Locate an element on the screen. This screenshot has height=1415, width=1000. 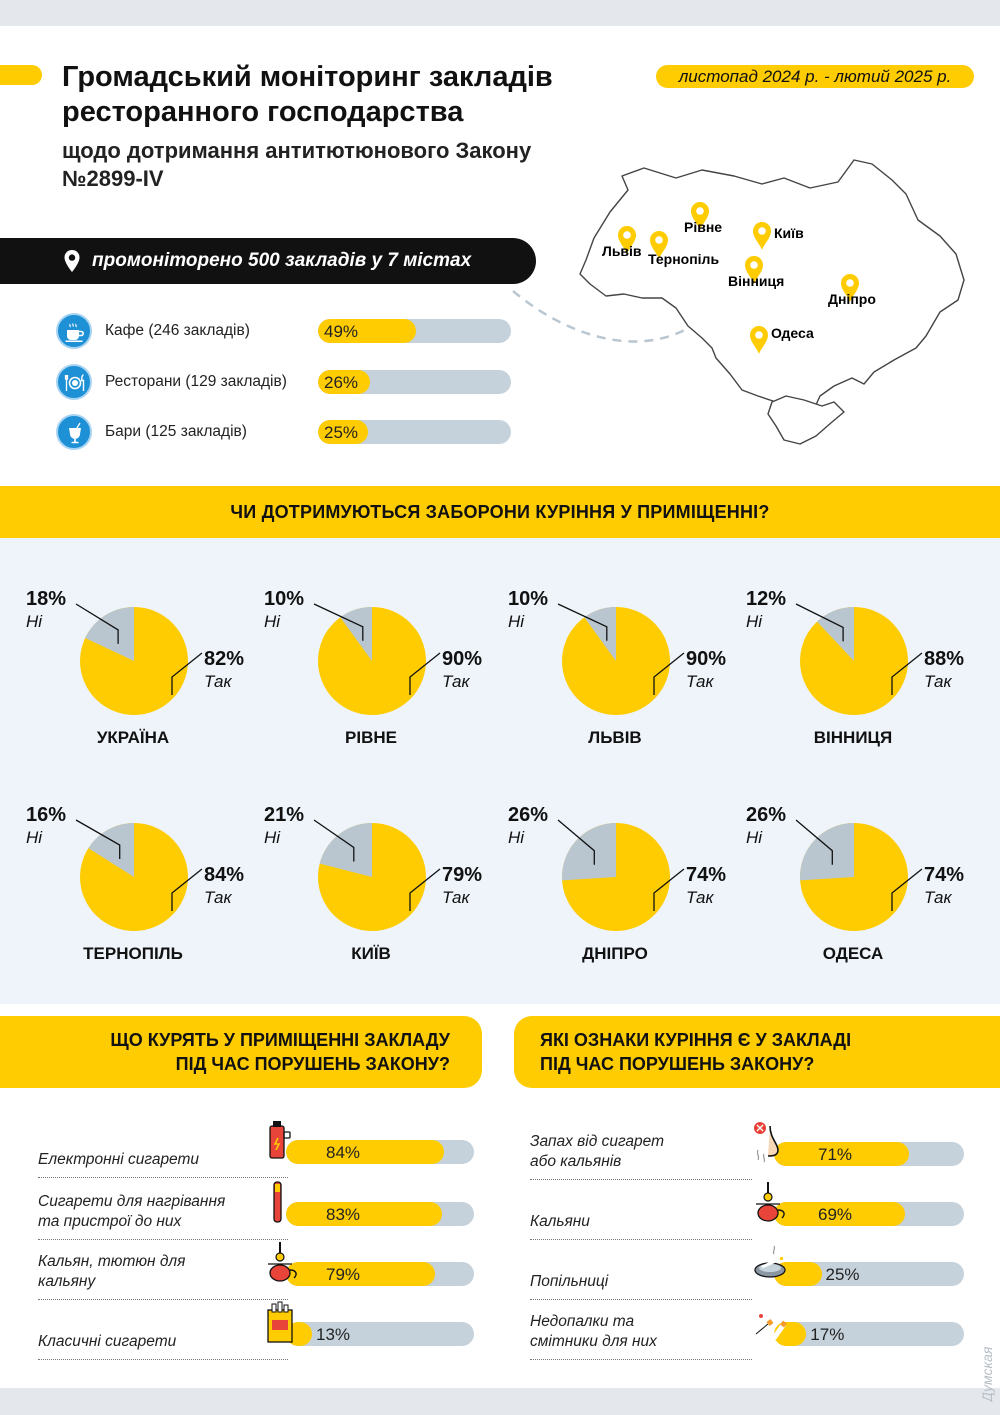
what-smoked-title-line2: ПІД ЧАС ПОРУШЕНЬ ЗАКОНУ? is located at coordinates (312, 1064).